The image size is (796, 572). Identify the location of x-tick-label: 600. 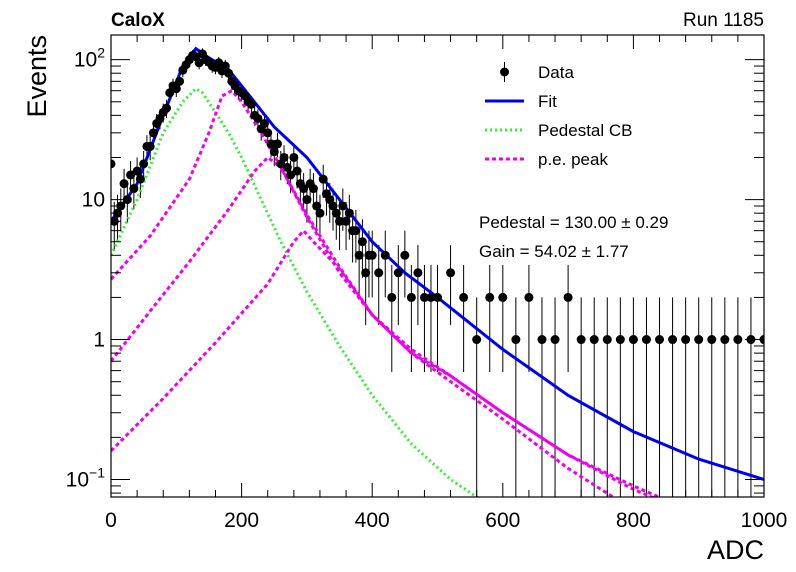
(502, 520).